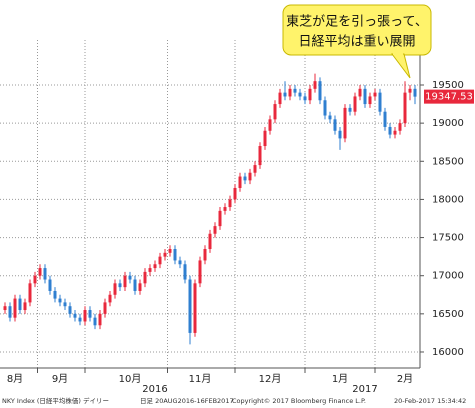  I want to click on x-tick-label: 11月, so click(200, 379).